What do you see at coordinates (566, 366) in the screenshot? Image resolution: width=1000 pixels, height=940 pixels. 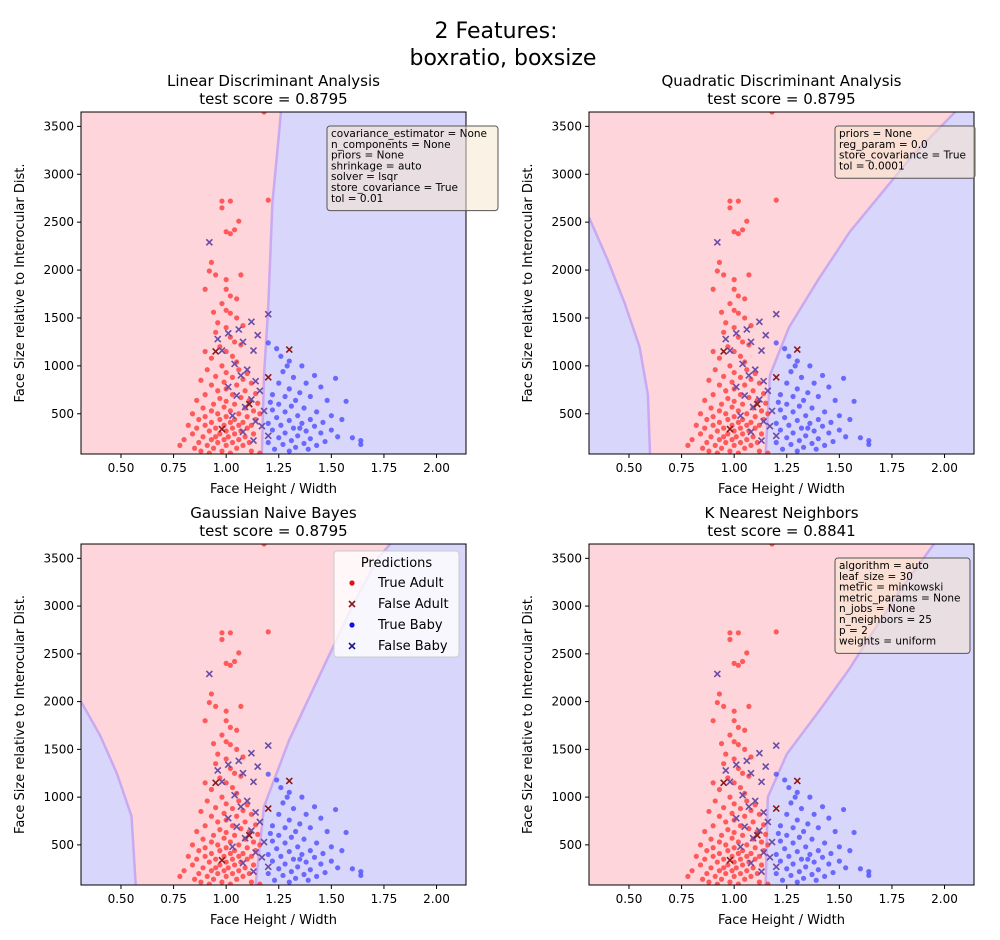 I see `y-tick-label: 1000` at bounding box center [566, 366].